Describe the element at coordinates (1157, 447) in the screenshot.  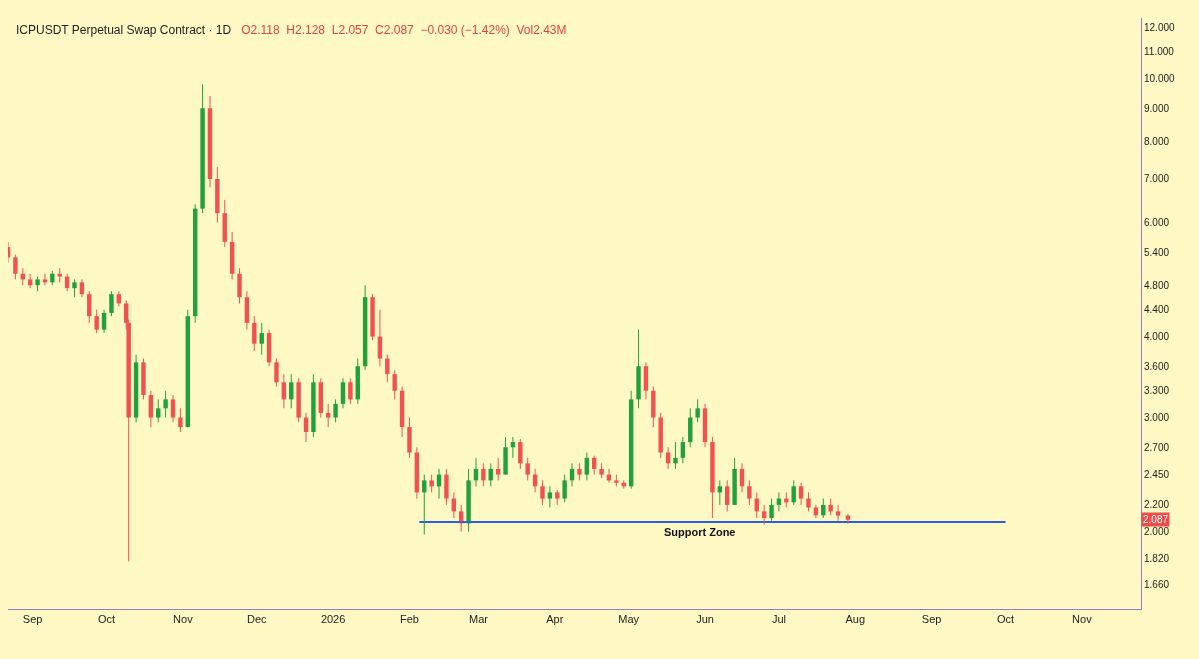
I see `y-tick-label: 2.700` at that location.